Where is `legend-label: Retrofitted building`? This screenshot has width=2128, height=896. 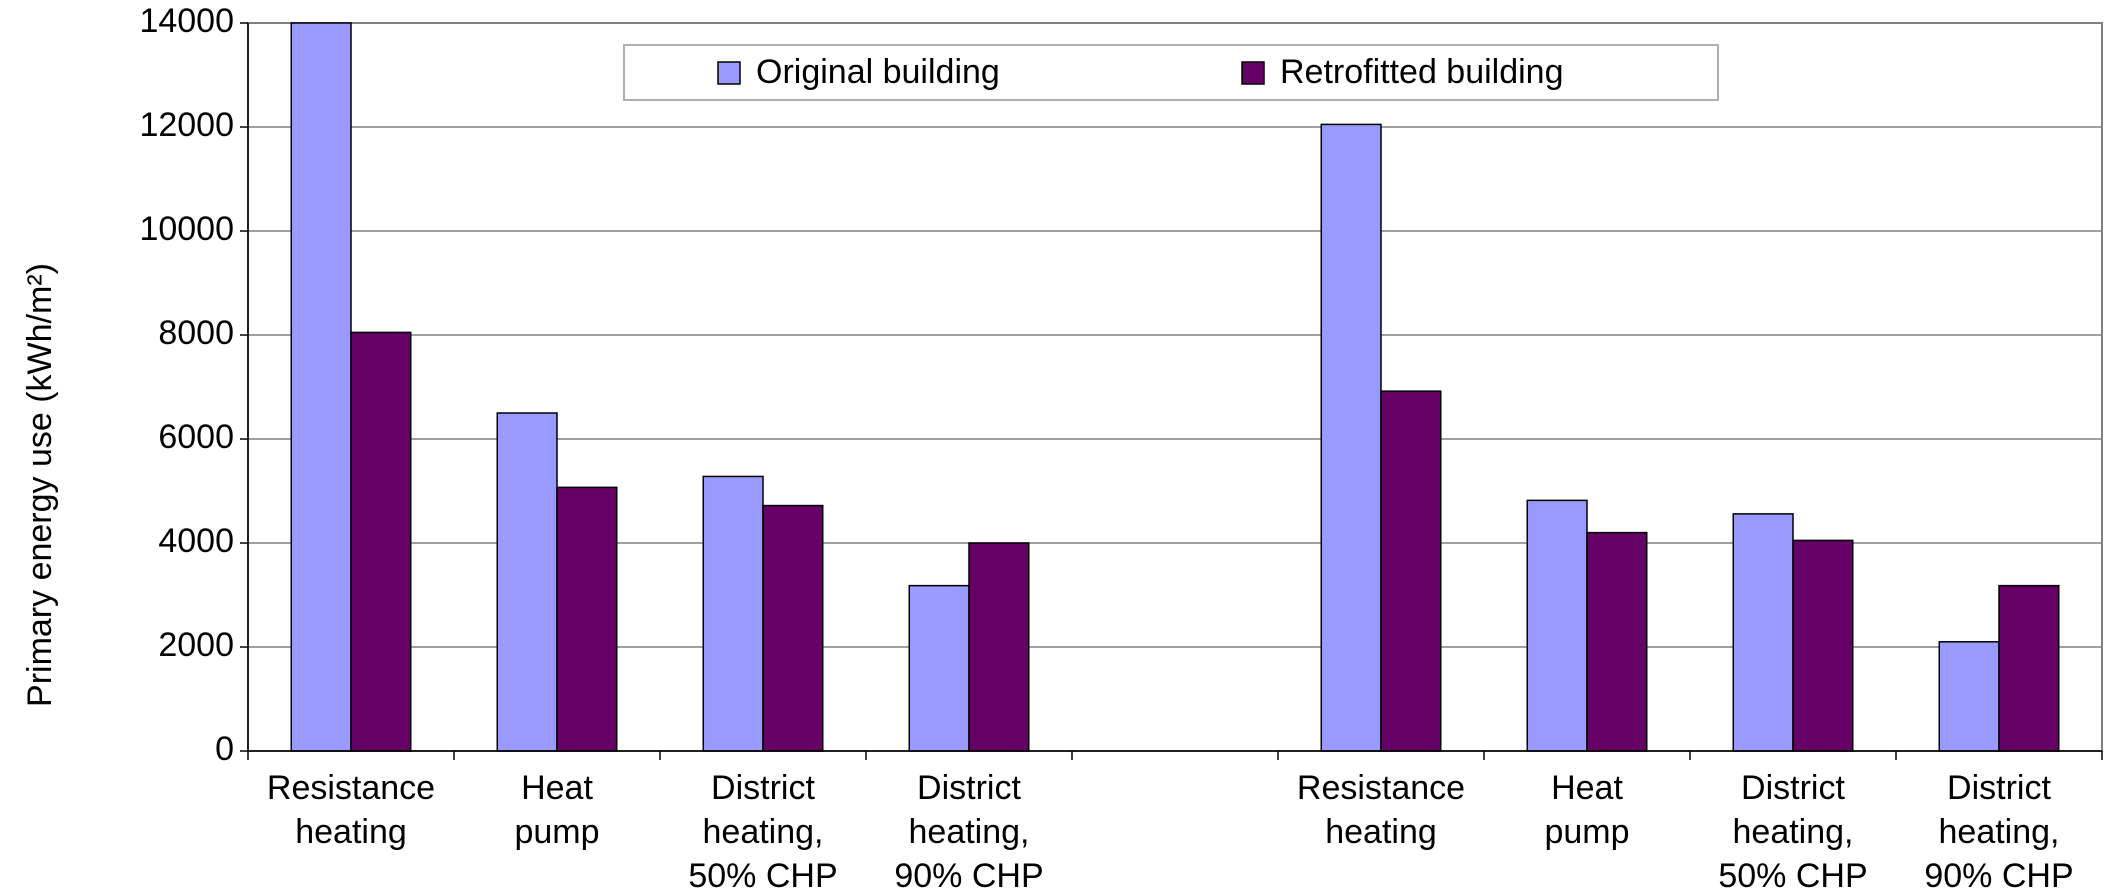
legend-label: Retrofitted building is located at coordinates (1422, 72).